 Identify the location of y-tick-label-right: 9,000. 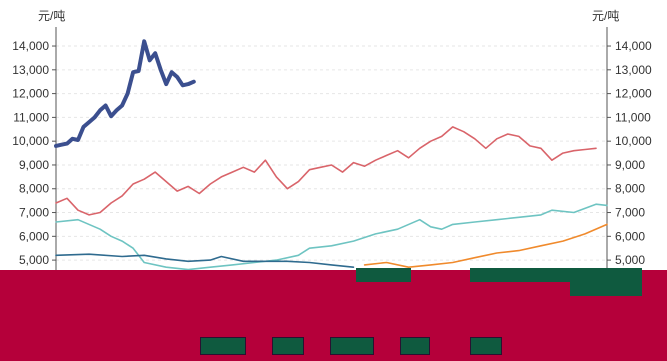
(630, 165).